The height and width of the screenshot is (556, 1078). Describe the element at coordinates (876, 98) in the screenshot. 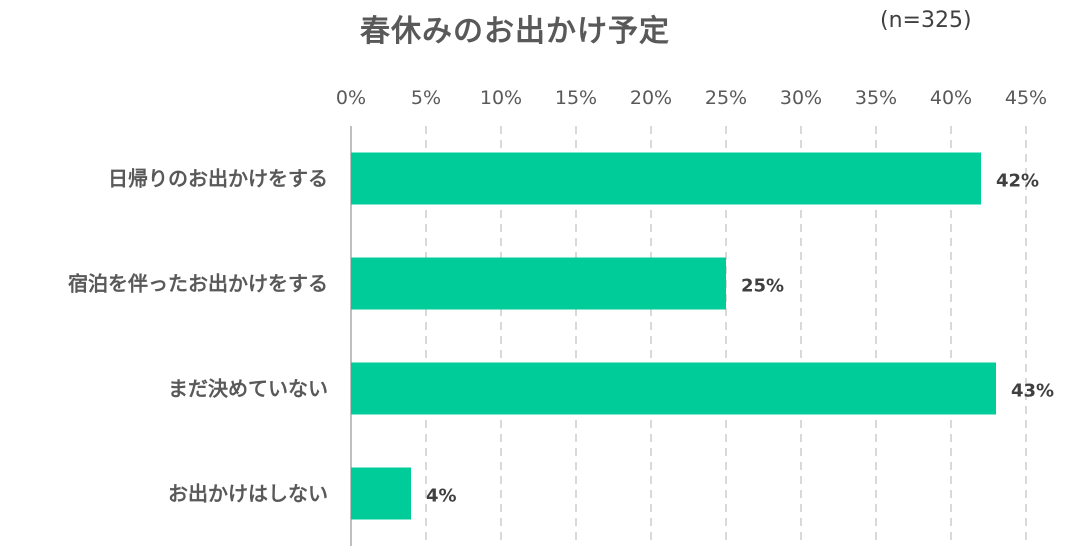

I see `x-tick-label: 35%` at that location.